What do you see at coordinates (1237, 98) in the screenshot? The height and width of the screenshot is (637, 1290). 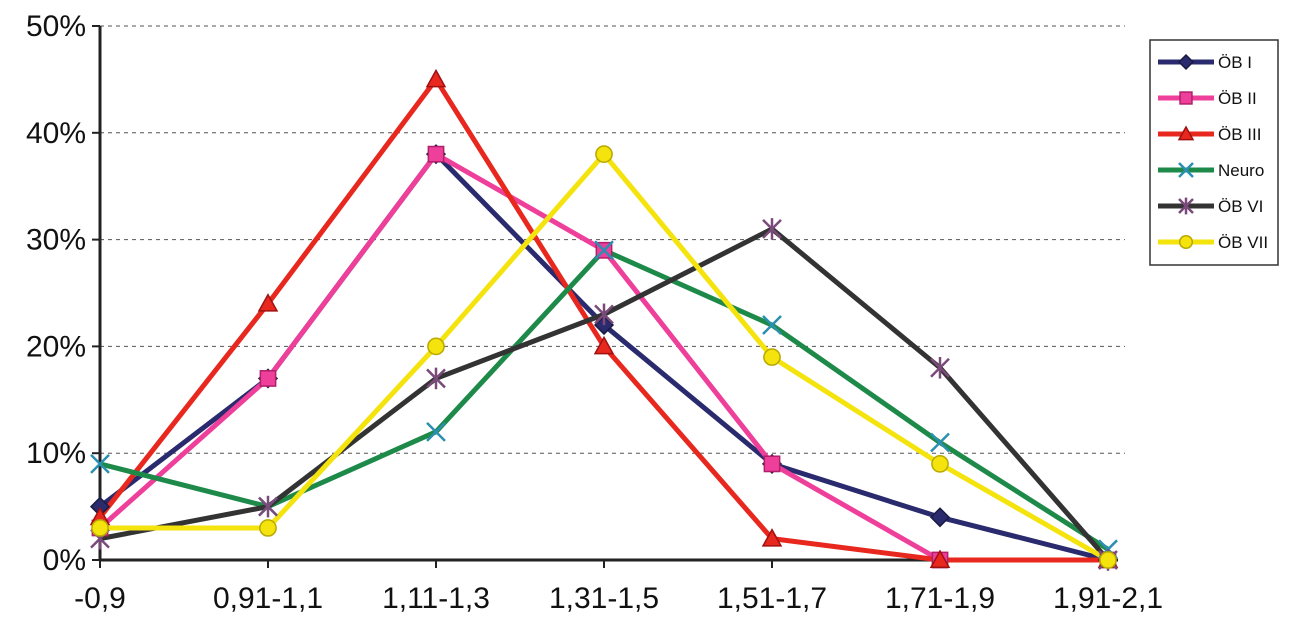 I see `legend-label: ÖB II` at bounding box center [1237, 98].